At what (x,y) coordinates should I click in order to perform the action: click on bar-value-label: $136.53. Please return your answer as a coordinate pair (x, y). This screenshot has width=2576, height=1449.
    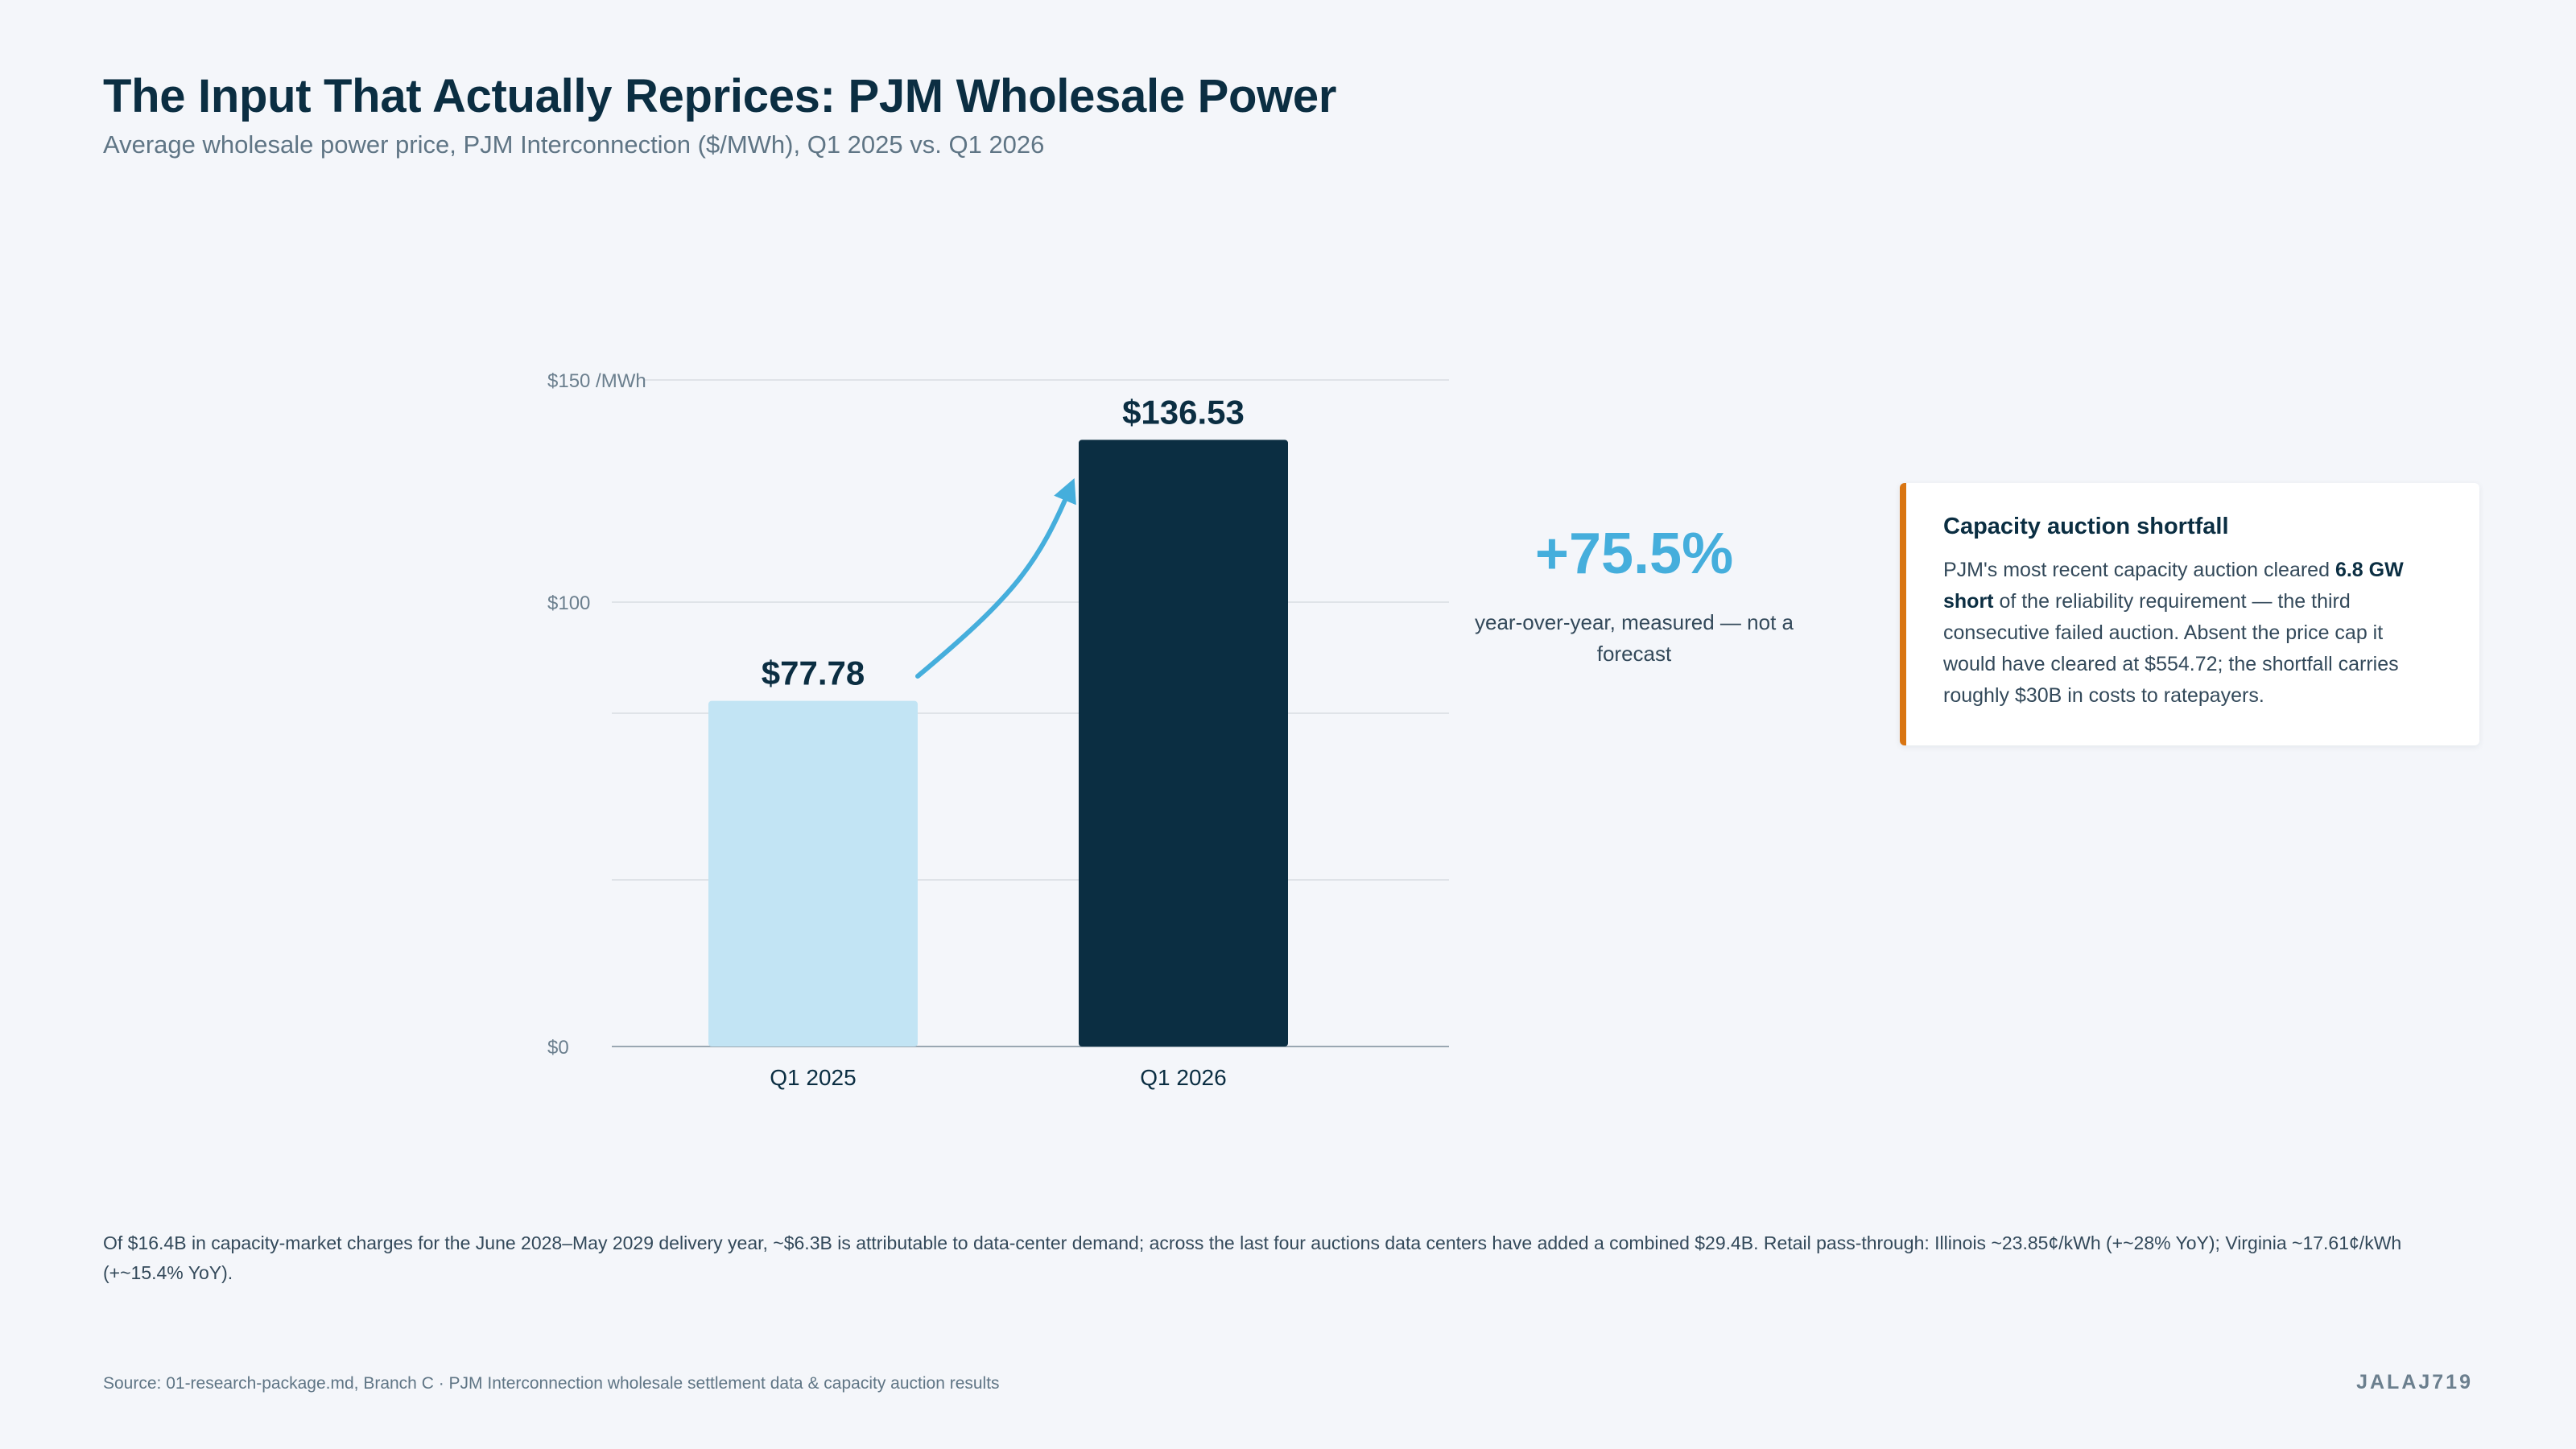
    Looking at the image, I should click on (1183, 412).